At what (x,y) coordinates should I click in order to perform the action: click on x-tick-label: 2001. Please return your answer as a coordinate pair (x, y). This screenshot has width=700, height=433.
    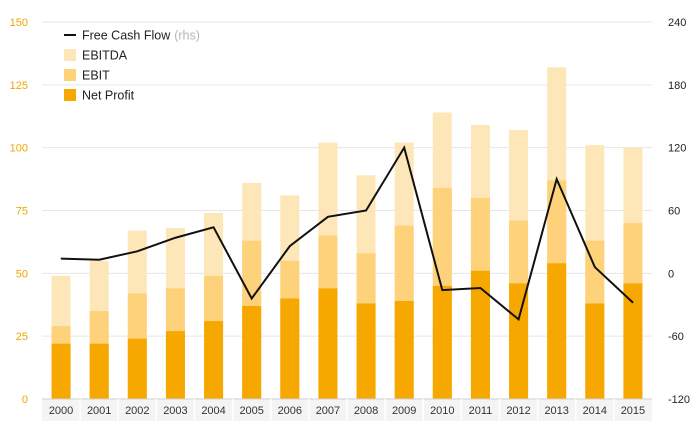
    Looking at the image, I should click on (99, 411).